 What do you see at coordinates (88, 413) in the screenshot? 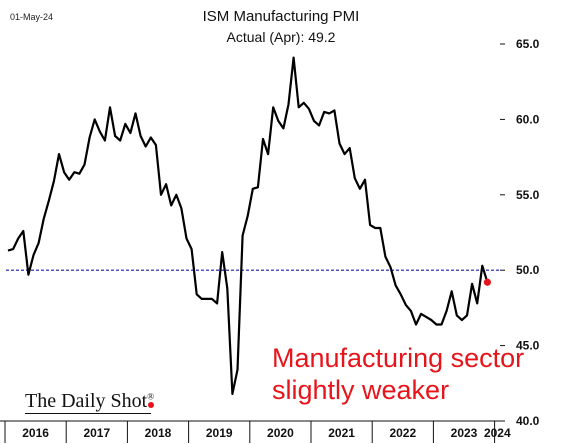
I see `logo-underline` at bounding box center [88, 413].